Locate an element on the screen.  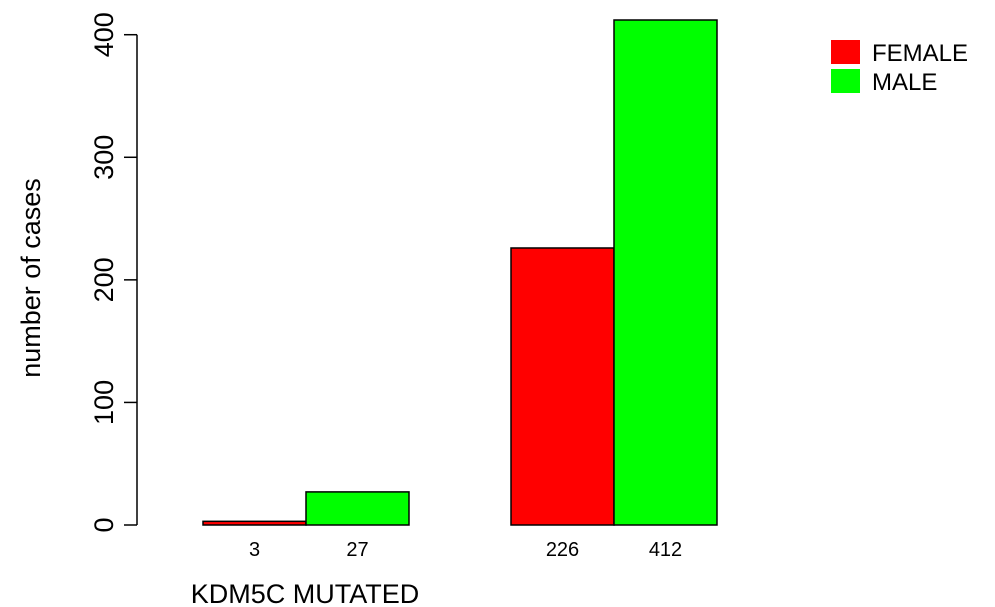
y-tick-label: 300 is located at coordinates (104, 157).